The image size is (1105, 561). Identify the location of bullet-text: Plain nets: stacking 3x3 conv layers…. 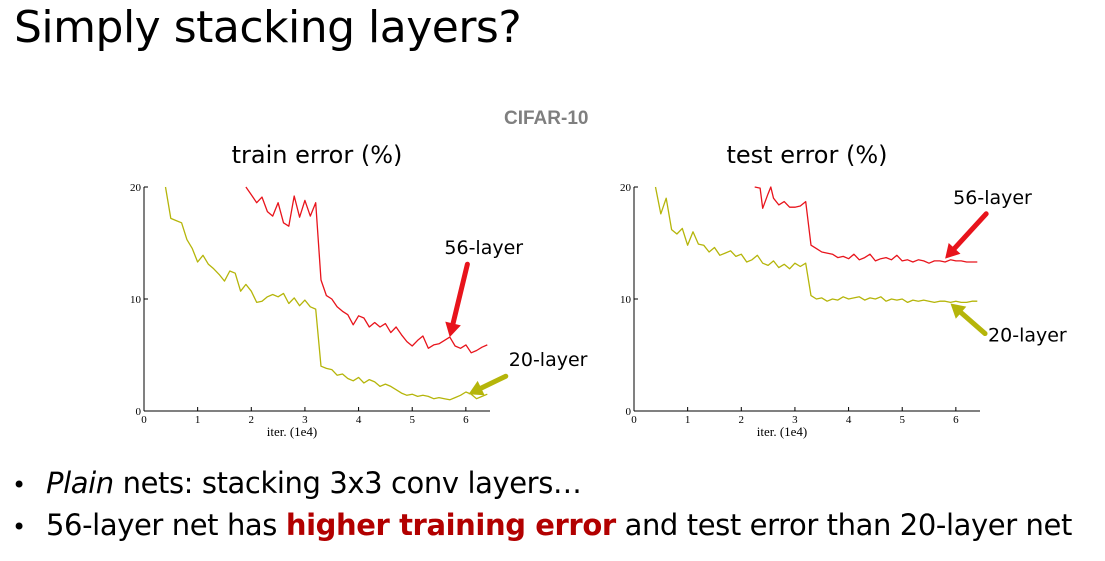
(314, 483).